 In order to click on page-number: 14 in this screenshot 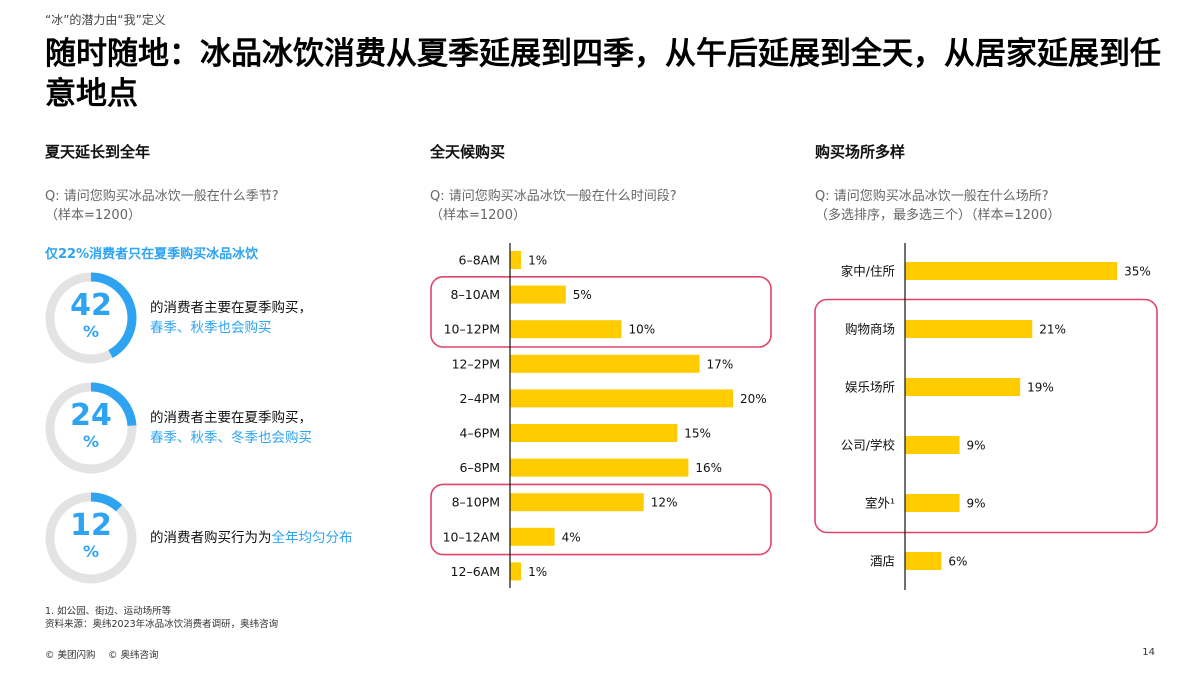, I will do `click(1148, 652)`.